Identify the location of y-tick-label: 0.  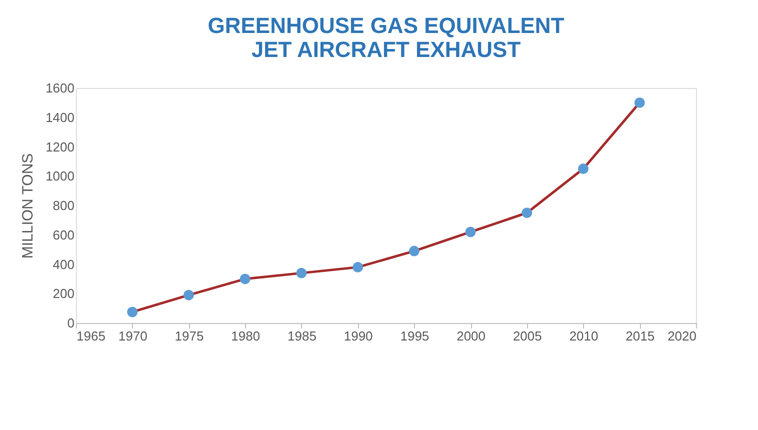
(70, 323).